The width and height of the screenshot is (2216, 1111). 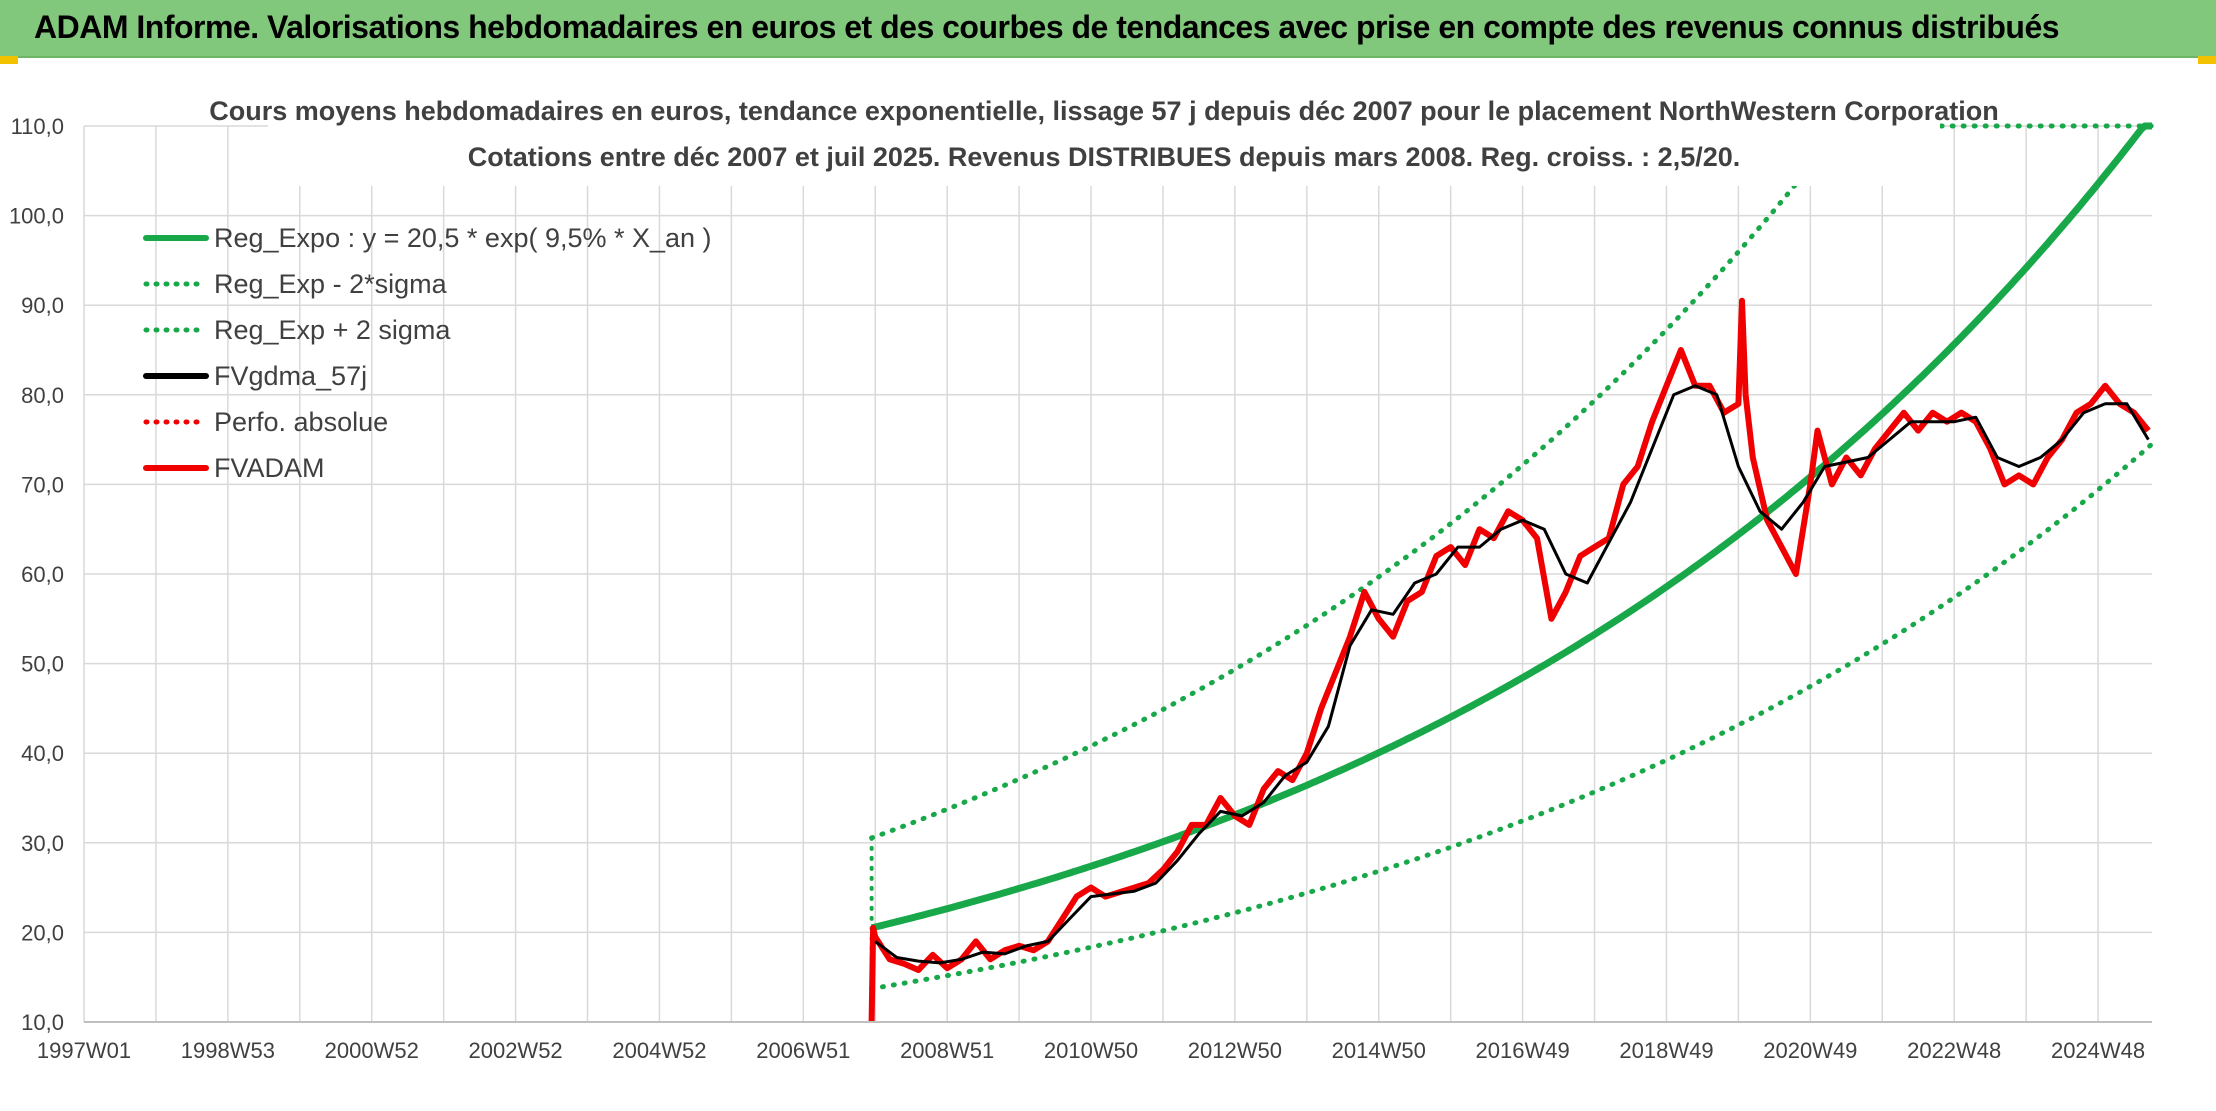 I want to click on x-tick-label: 2024W48, so click(x=2098, y=1050).